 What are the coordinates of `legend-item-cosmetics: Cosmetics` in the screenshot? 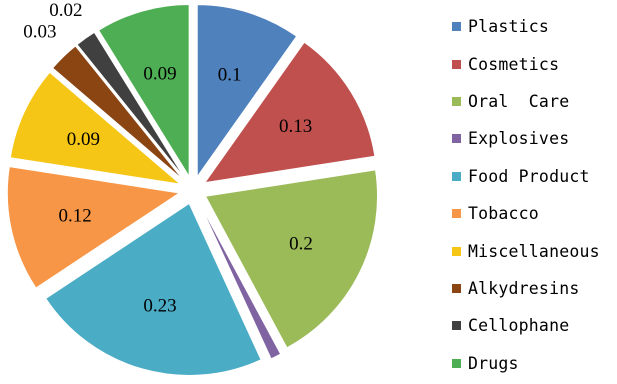 It's located at (534, 63).